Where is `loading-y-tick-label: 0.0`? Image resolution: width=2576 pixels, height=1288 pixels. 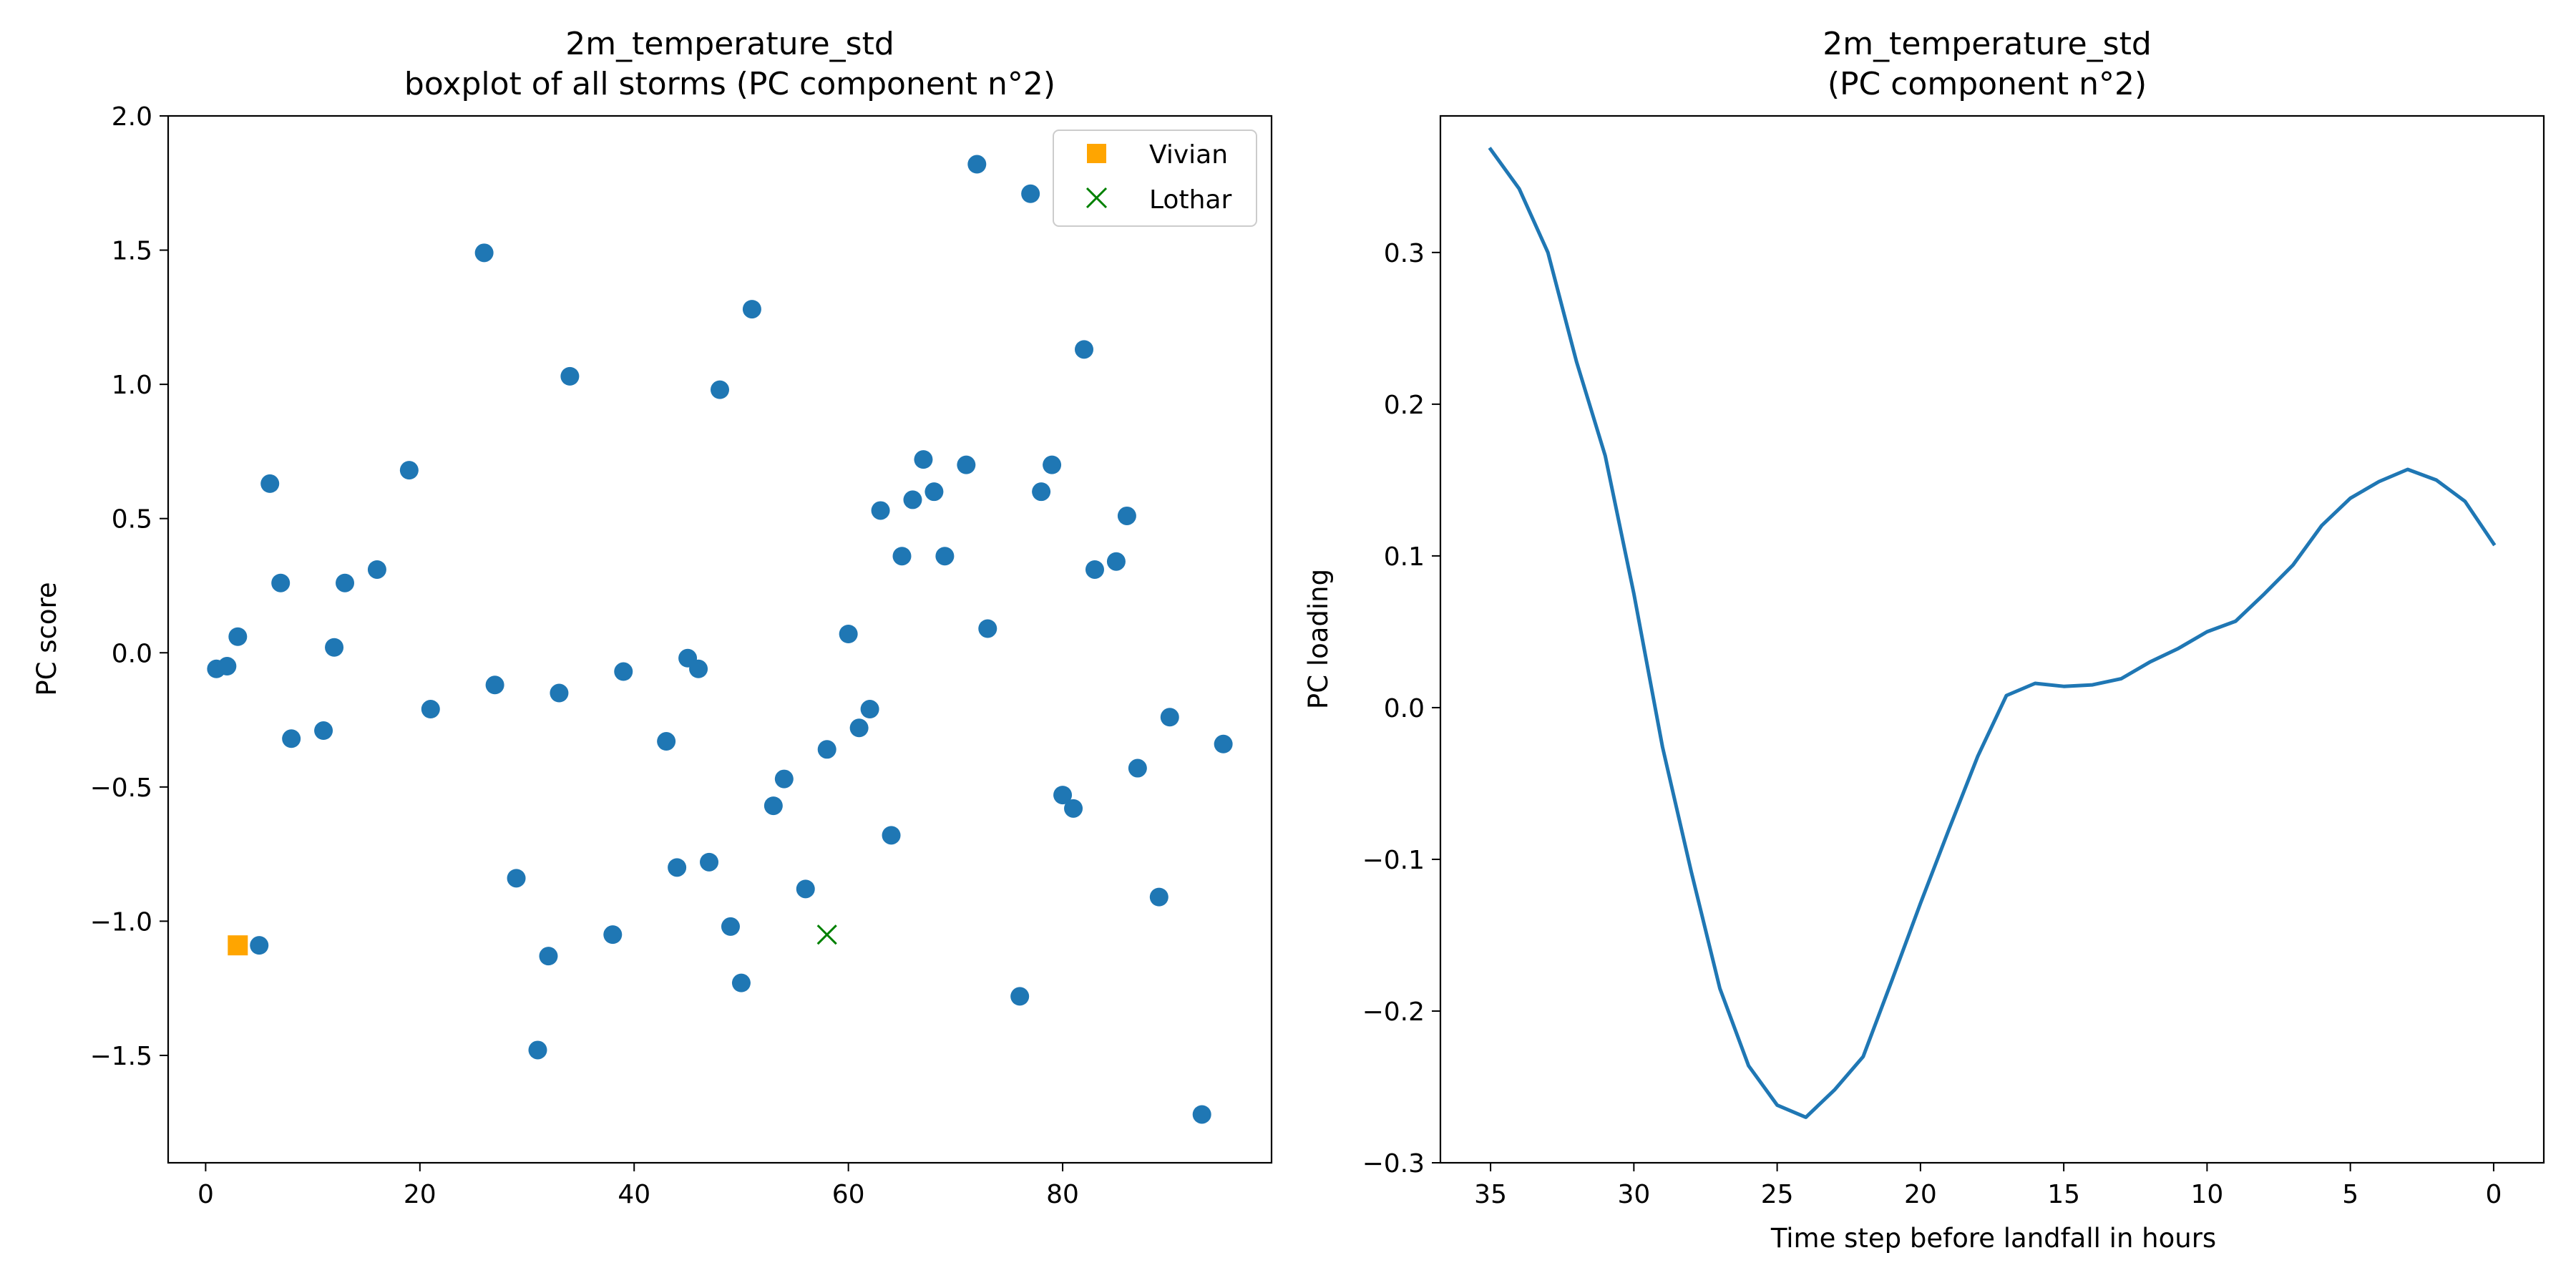 loading-y-tick-label: 0.0 is located at coordinates (1404, 708).